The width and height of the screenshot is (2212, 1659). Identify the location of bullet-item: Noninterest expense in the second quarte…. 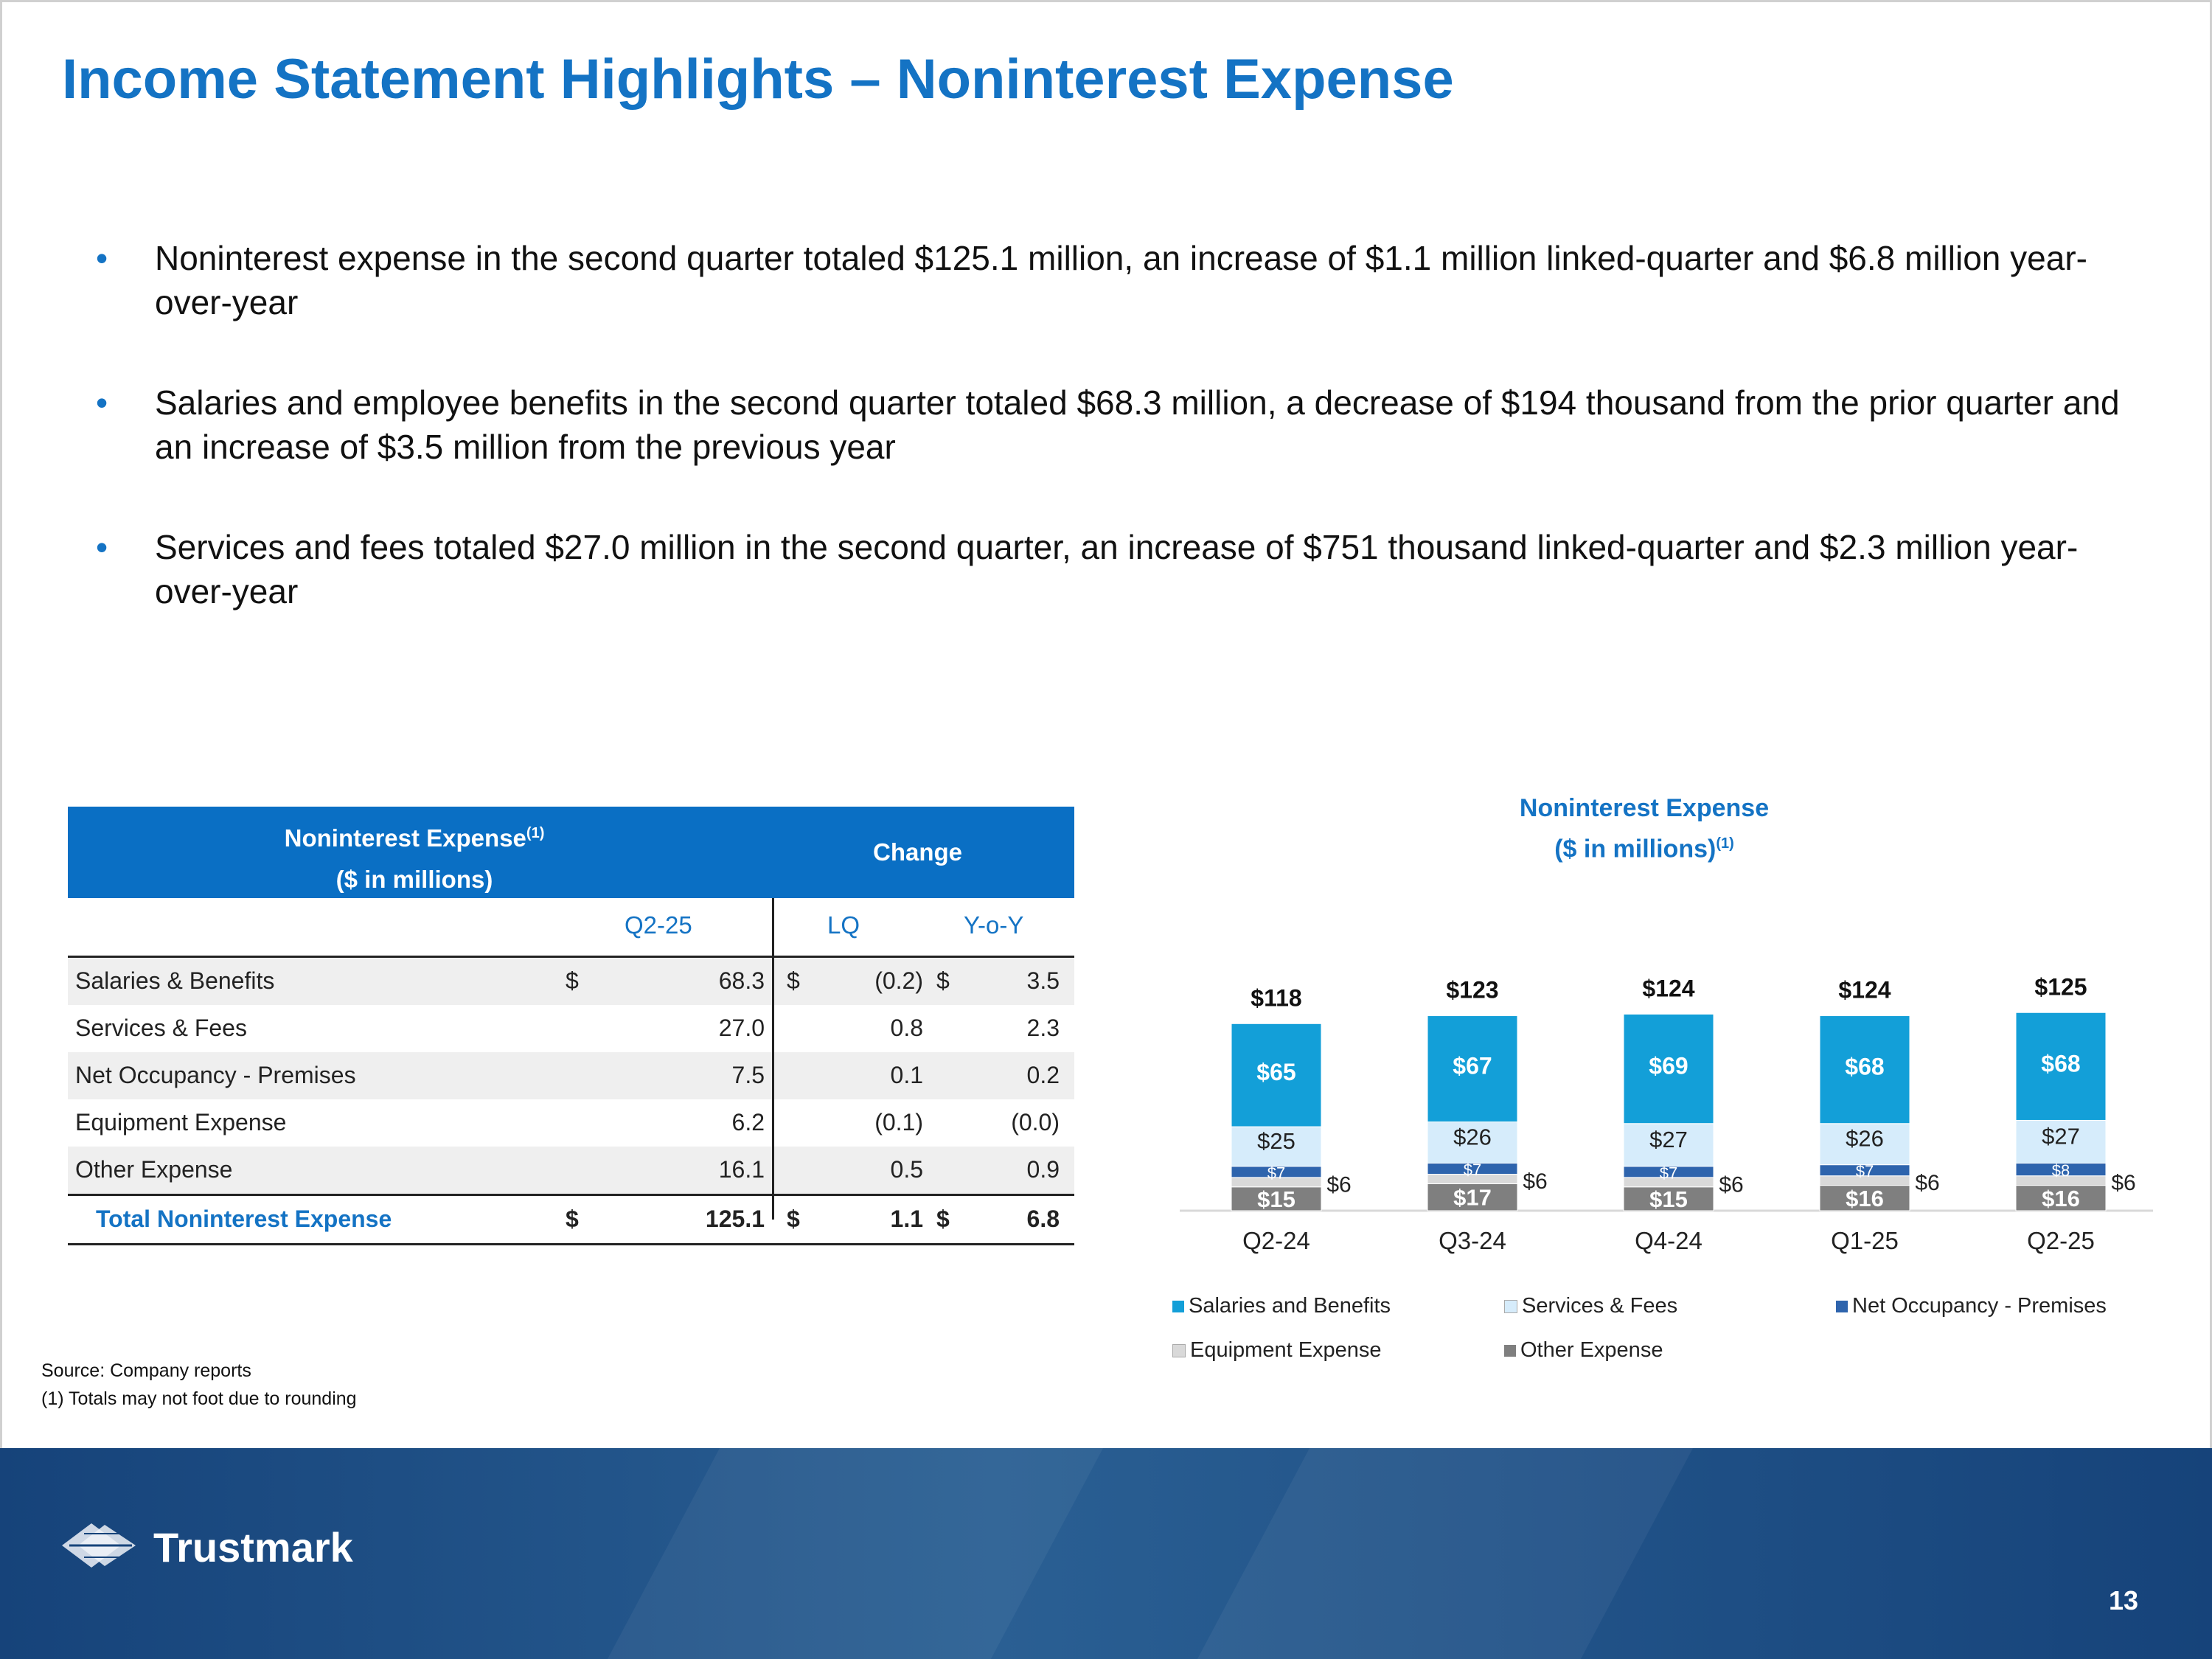
(1113, 280).